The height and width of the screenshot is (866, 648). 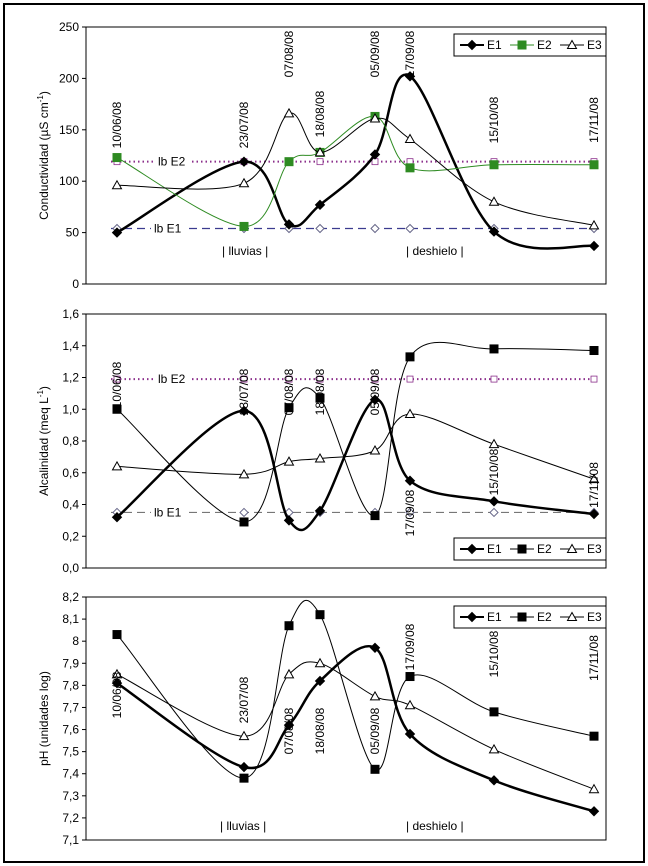 What do you see at coordinates (117, 694) in the screenshot?
I see `date-label: 10/06/08` at bounding box center [117, 694].